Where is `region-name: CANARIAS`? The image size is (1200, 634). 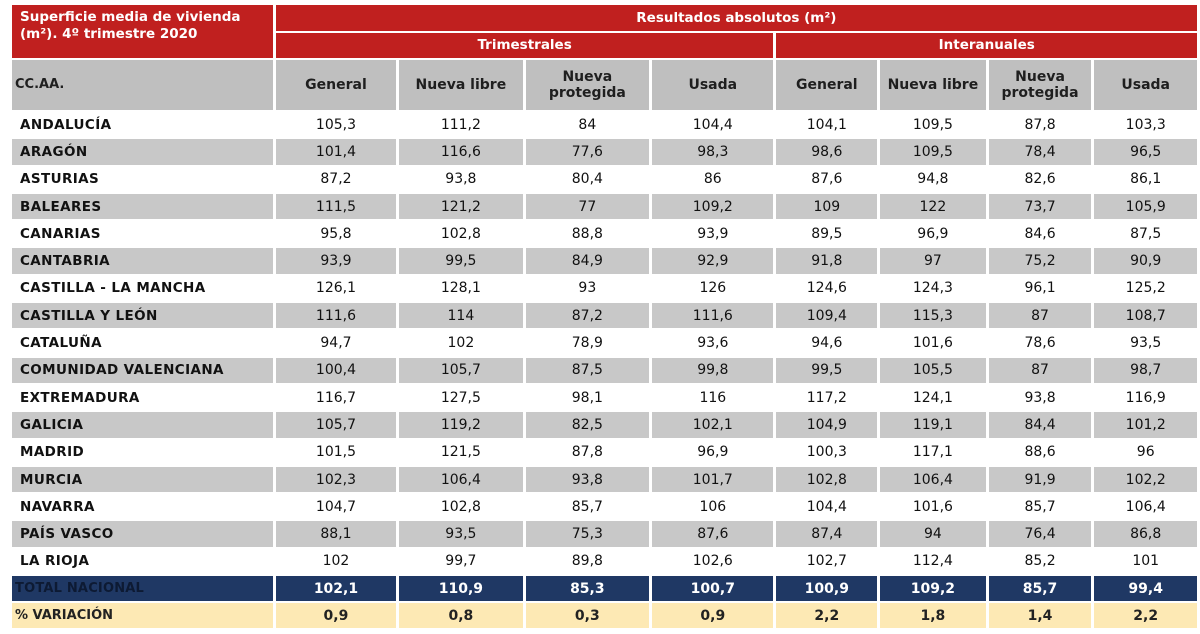 region-name: CANARIAS is located at coordinates (142, 234).